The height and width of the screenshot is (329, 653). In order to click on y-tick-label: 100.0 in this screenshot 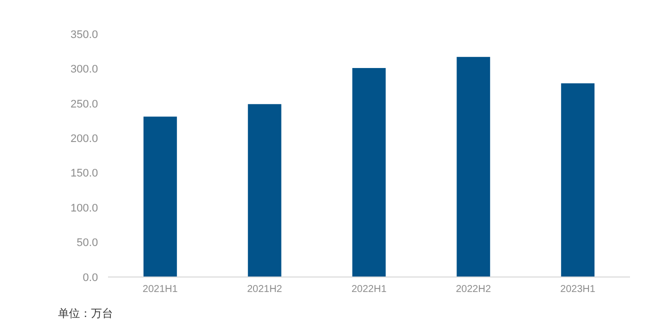, I will do `click(84, 208)`.